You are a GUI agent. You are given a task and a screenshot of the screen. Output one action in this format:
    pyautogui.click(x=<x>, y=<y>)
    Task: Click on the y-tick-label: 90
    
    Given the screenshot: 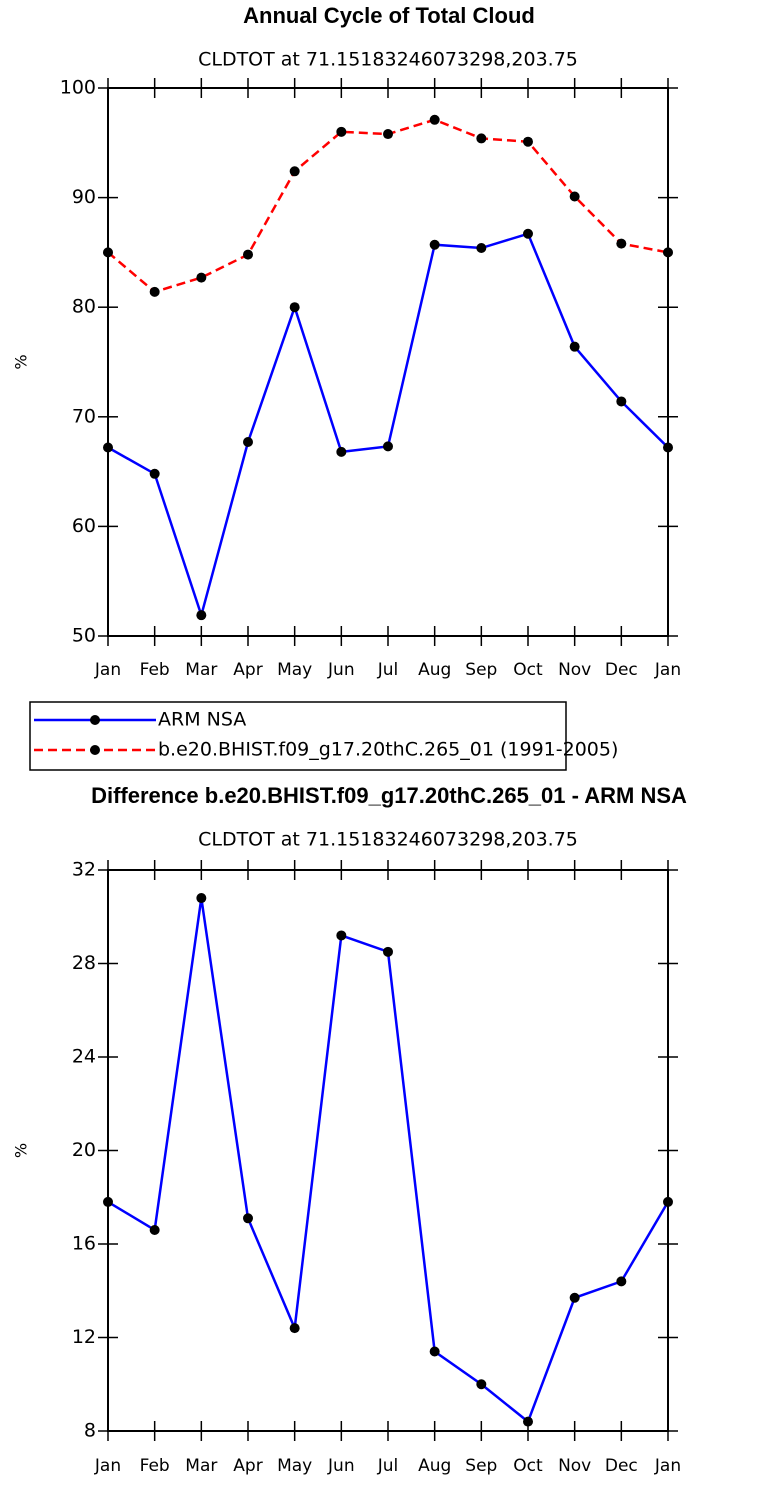 What is the action you would take?
    pyautogui.click(x=84, y=197)
    